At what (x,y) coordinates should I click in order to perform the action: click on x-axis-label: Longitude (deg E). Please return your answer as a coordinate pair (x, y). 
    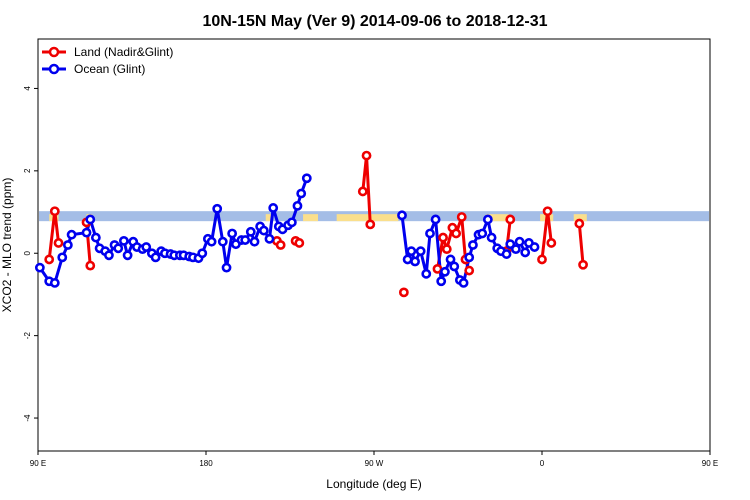
    Looking at the image, I should click on (373, 484).